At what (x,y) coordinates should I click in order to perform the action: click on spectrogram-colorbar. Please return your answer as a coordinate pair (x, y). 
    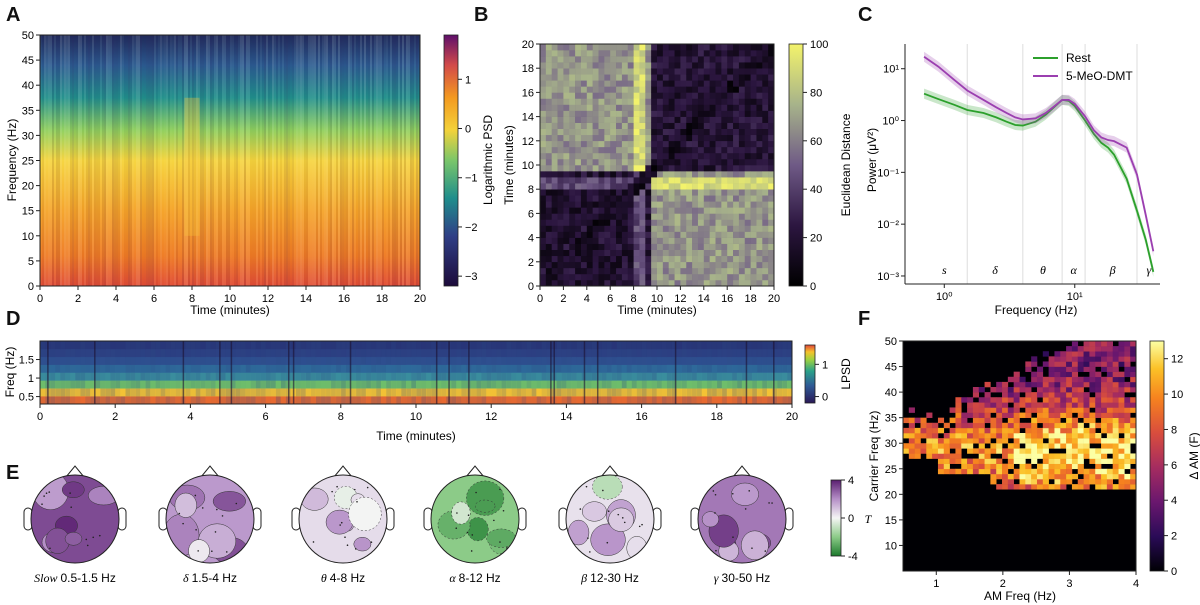
    Looking at the image, I should click on (451, 160).